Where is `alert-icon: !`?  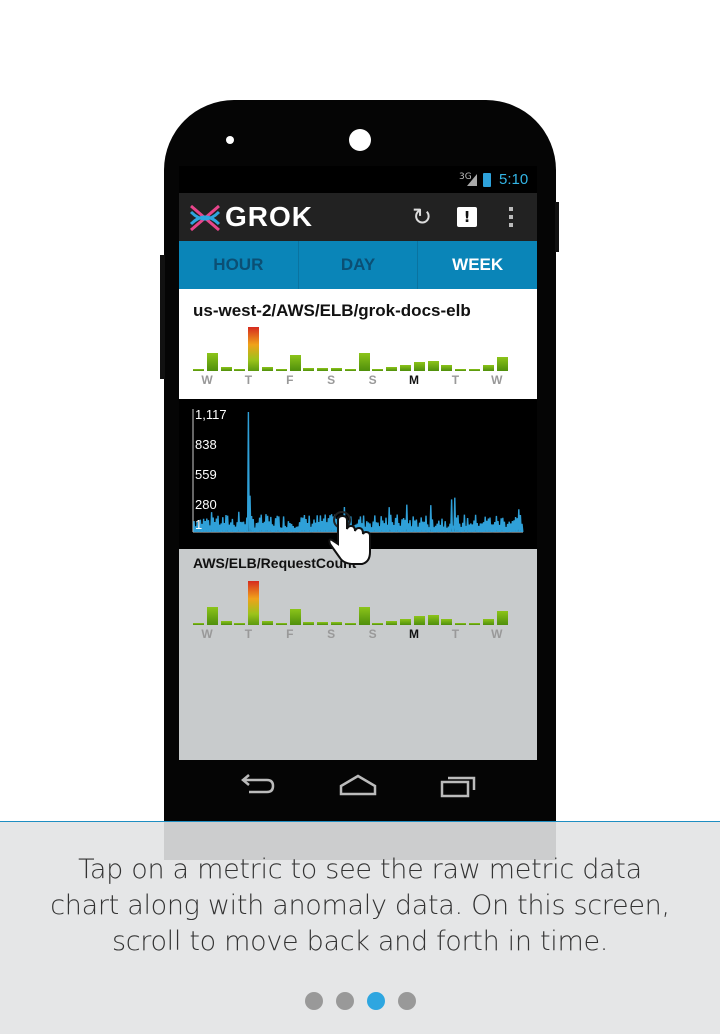 alert-icon: ! is located at coordinates (467, 217).